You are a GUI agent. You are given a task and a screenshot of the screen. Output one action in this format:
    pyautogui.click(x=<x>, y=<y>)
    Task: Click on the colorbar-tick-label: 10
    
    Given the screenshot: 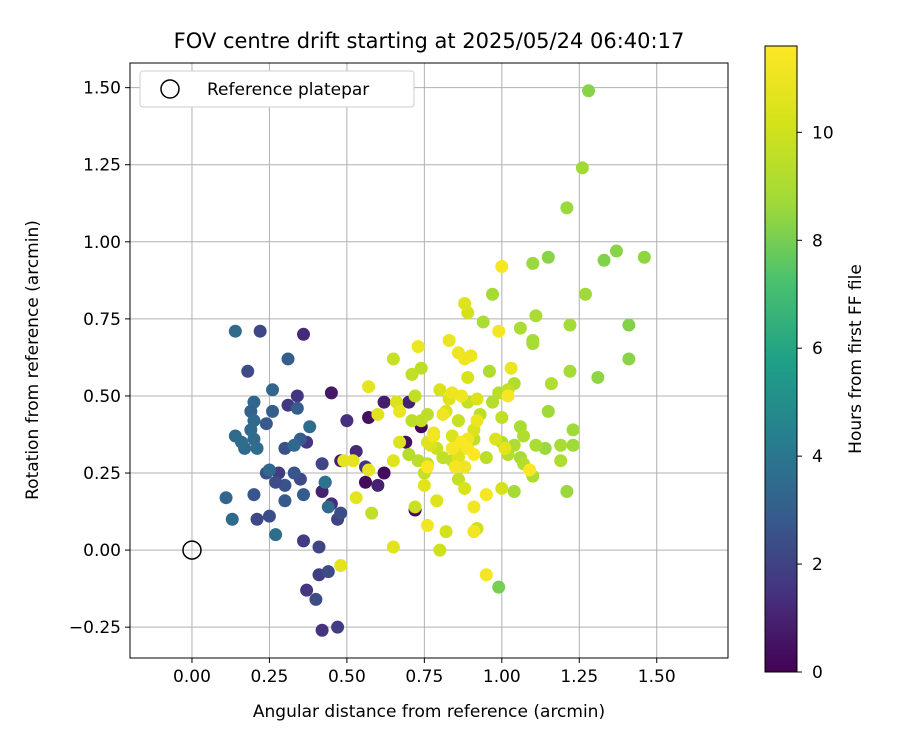 What is the action you would take?
    pyautogui.click(x=823, y=133)
    